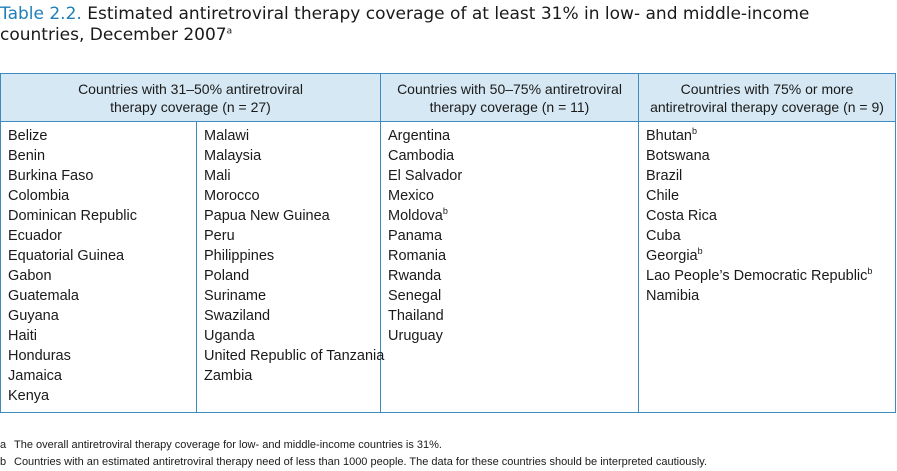 Image resolution: width=897 pixels, height=471 pixels. What do you see at coordinates (421, 156) in the screenshot?
I see `country-name: Cambodia` at bounding box center [421, 156].